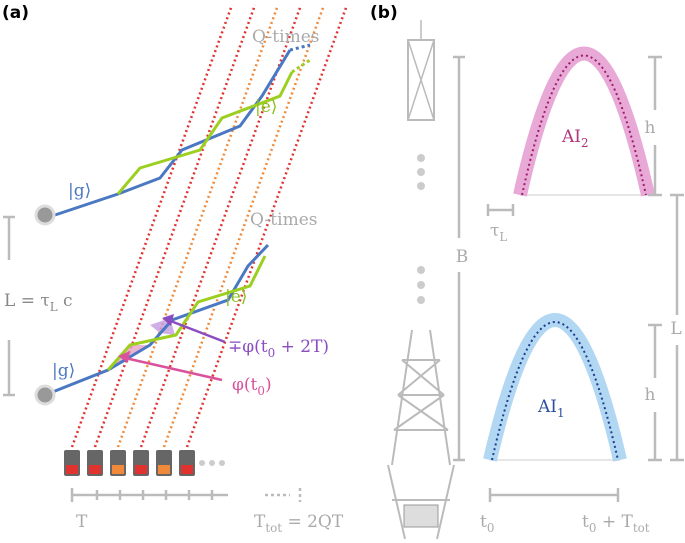 Image resolution: width=685 pixels, height=543 pixels. Describe the element at coordinates (27, 301) in the screenshot. I see `text-part: L = τ` at that location.